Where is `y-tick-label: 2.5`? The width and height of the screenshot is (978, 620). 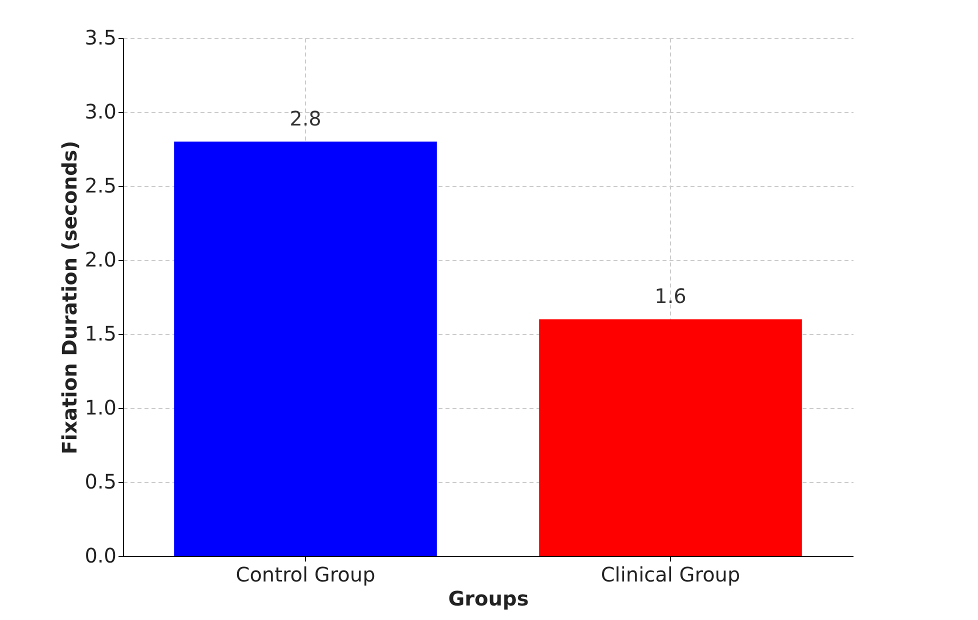 y-tick-label: 2.5 is located at coordinates (100, 186).